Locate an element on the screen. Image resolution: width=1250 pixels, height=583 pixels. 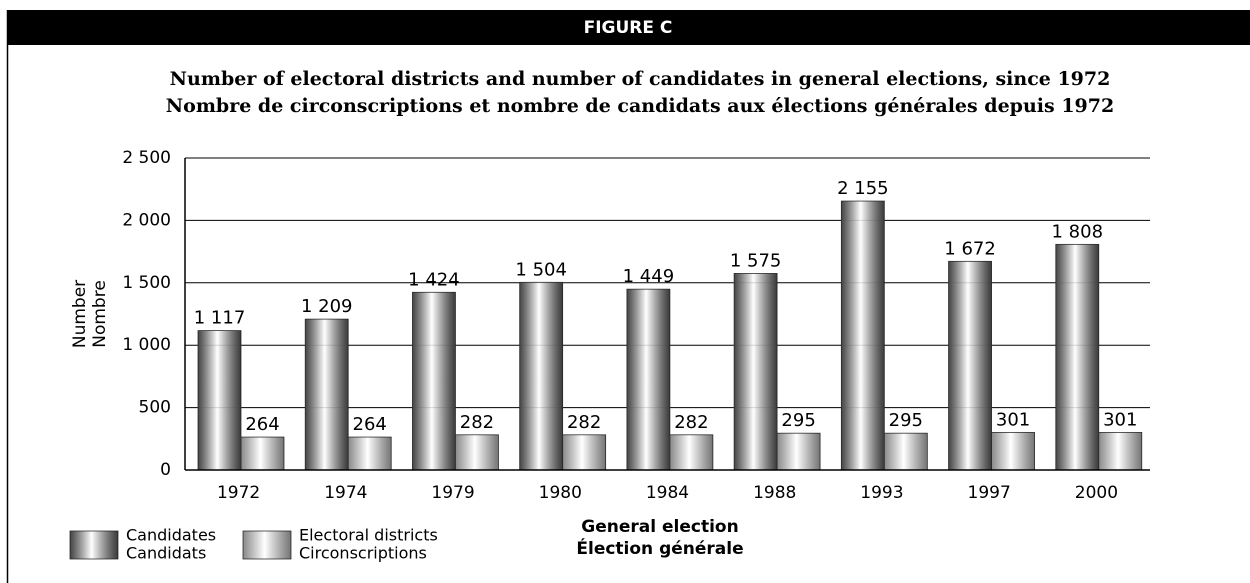
x-axis-label: General election is located at coordinates (659, 527).